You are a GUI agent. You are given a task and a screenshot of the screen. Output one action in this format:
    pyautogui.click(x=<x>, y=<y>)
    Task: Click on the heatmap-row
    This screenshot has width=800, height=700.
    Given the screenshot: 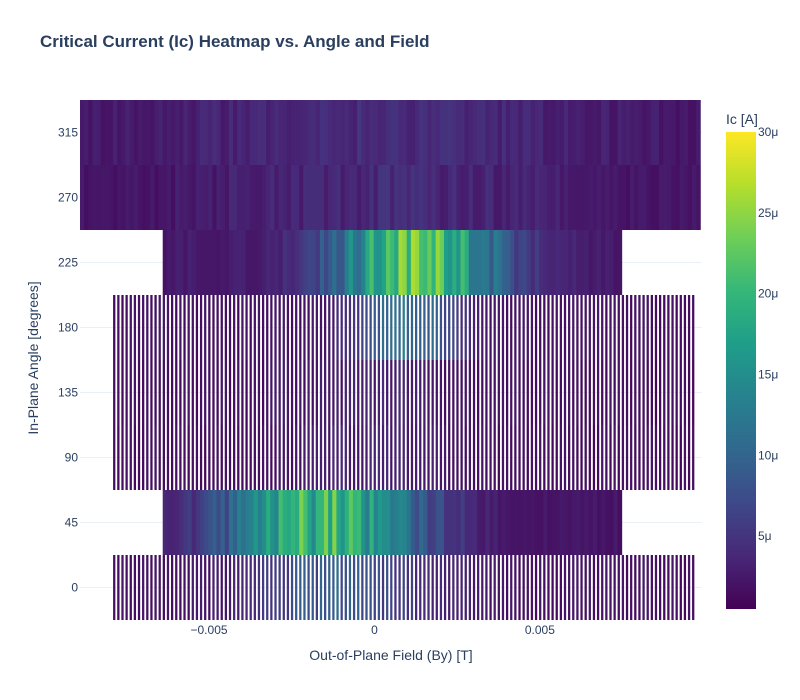 What is the action you would take?
    pyautogui.click(x=404, y=587)
    